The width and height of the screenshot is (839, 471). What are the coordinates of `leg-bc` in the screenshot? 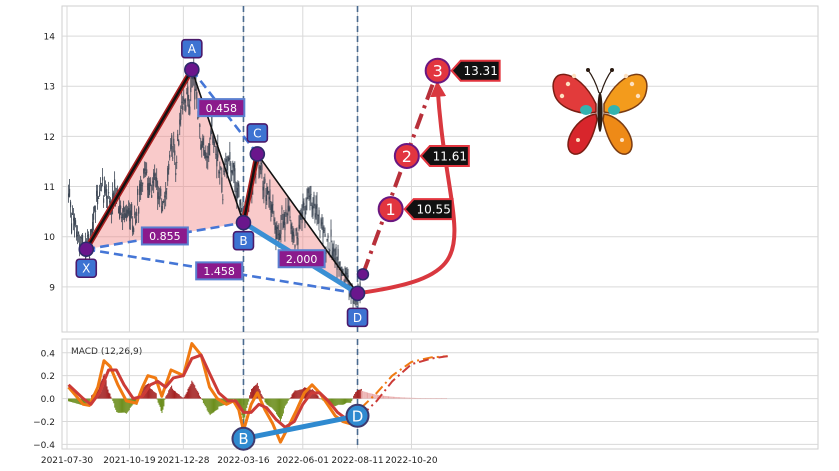 It's located at (250, 188).